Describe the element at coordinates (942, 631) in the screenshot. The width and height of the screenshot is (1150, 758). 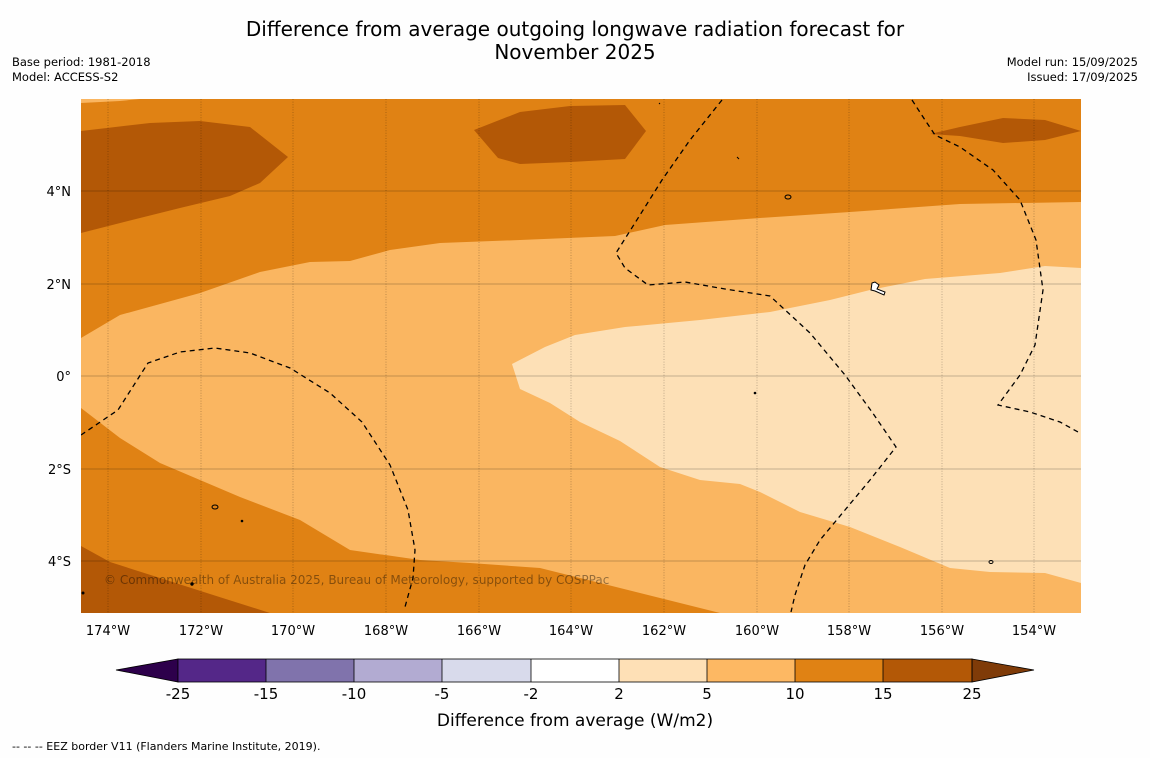
I see `lon-label: 156°W` at that location.